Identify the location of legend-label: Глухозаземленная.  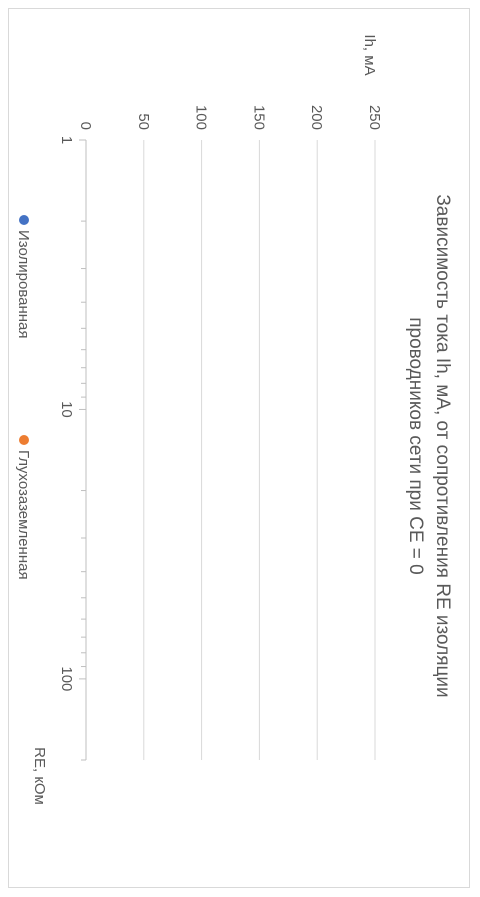
(23, 515).